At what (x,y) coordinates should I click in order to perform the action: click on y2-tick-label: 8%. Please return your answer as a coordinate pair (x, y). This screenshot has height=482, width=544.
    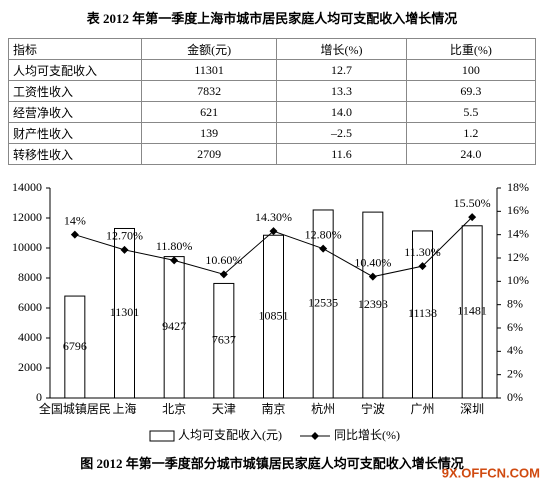
    Looking at the image, I should click on (515, 303).